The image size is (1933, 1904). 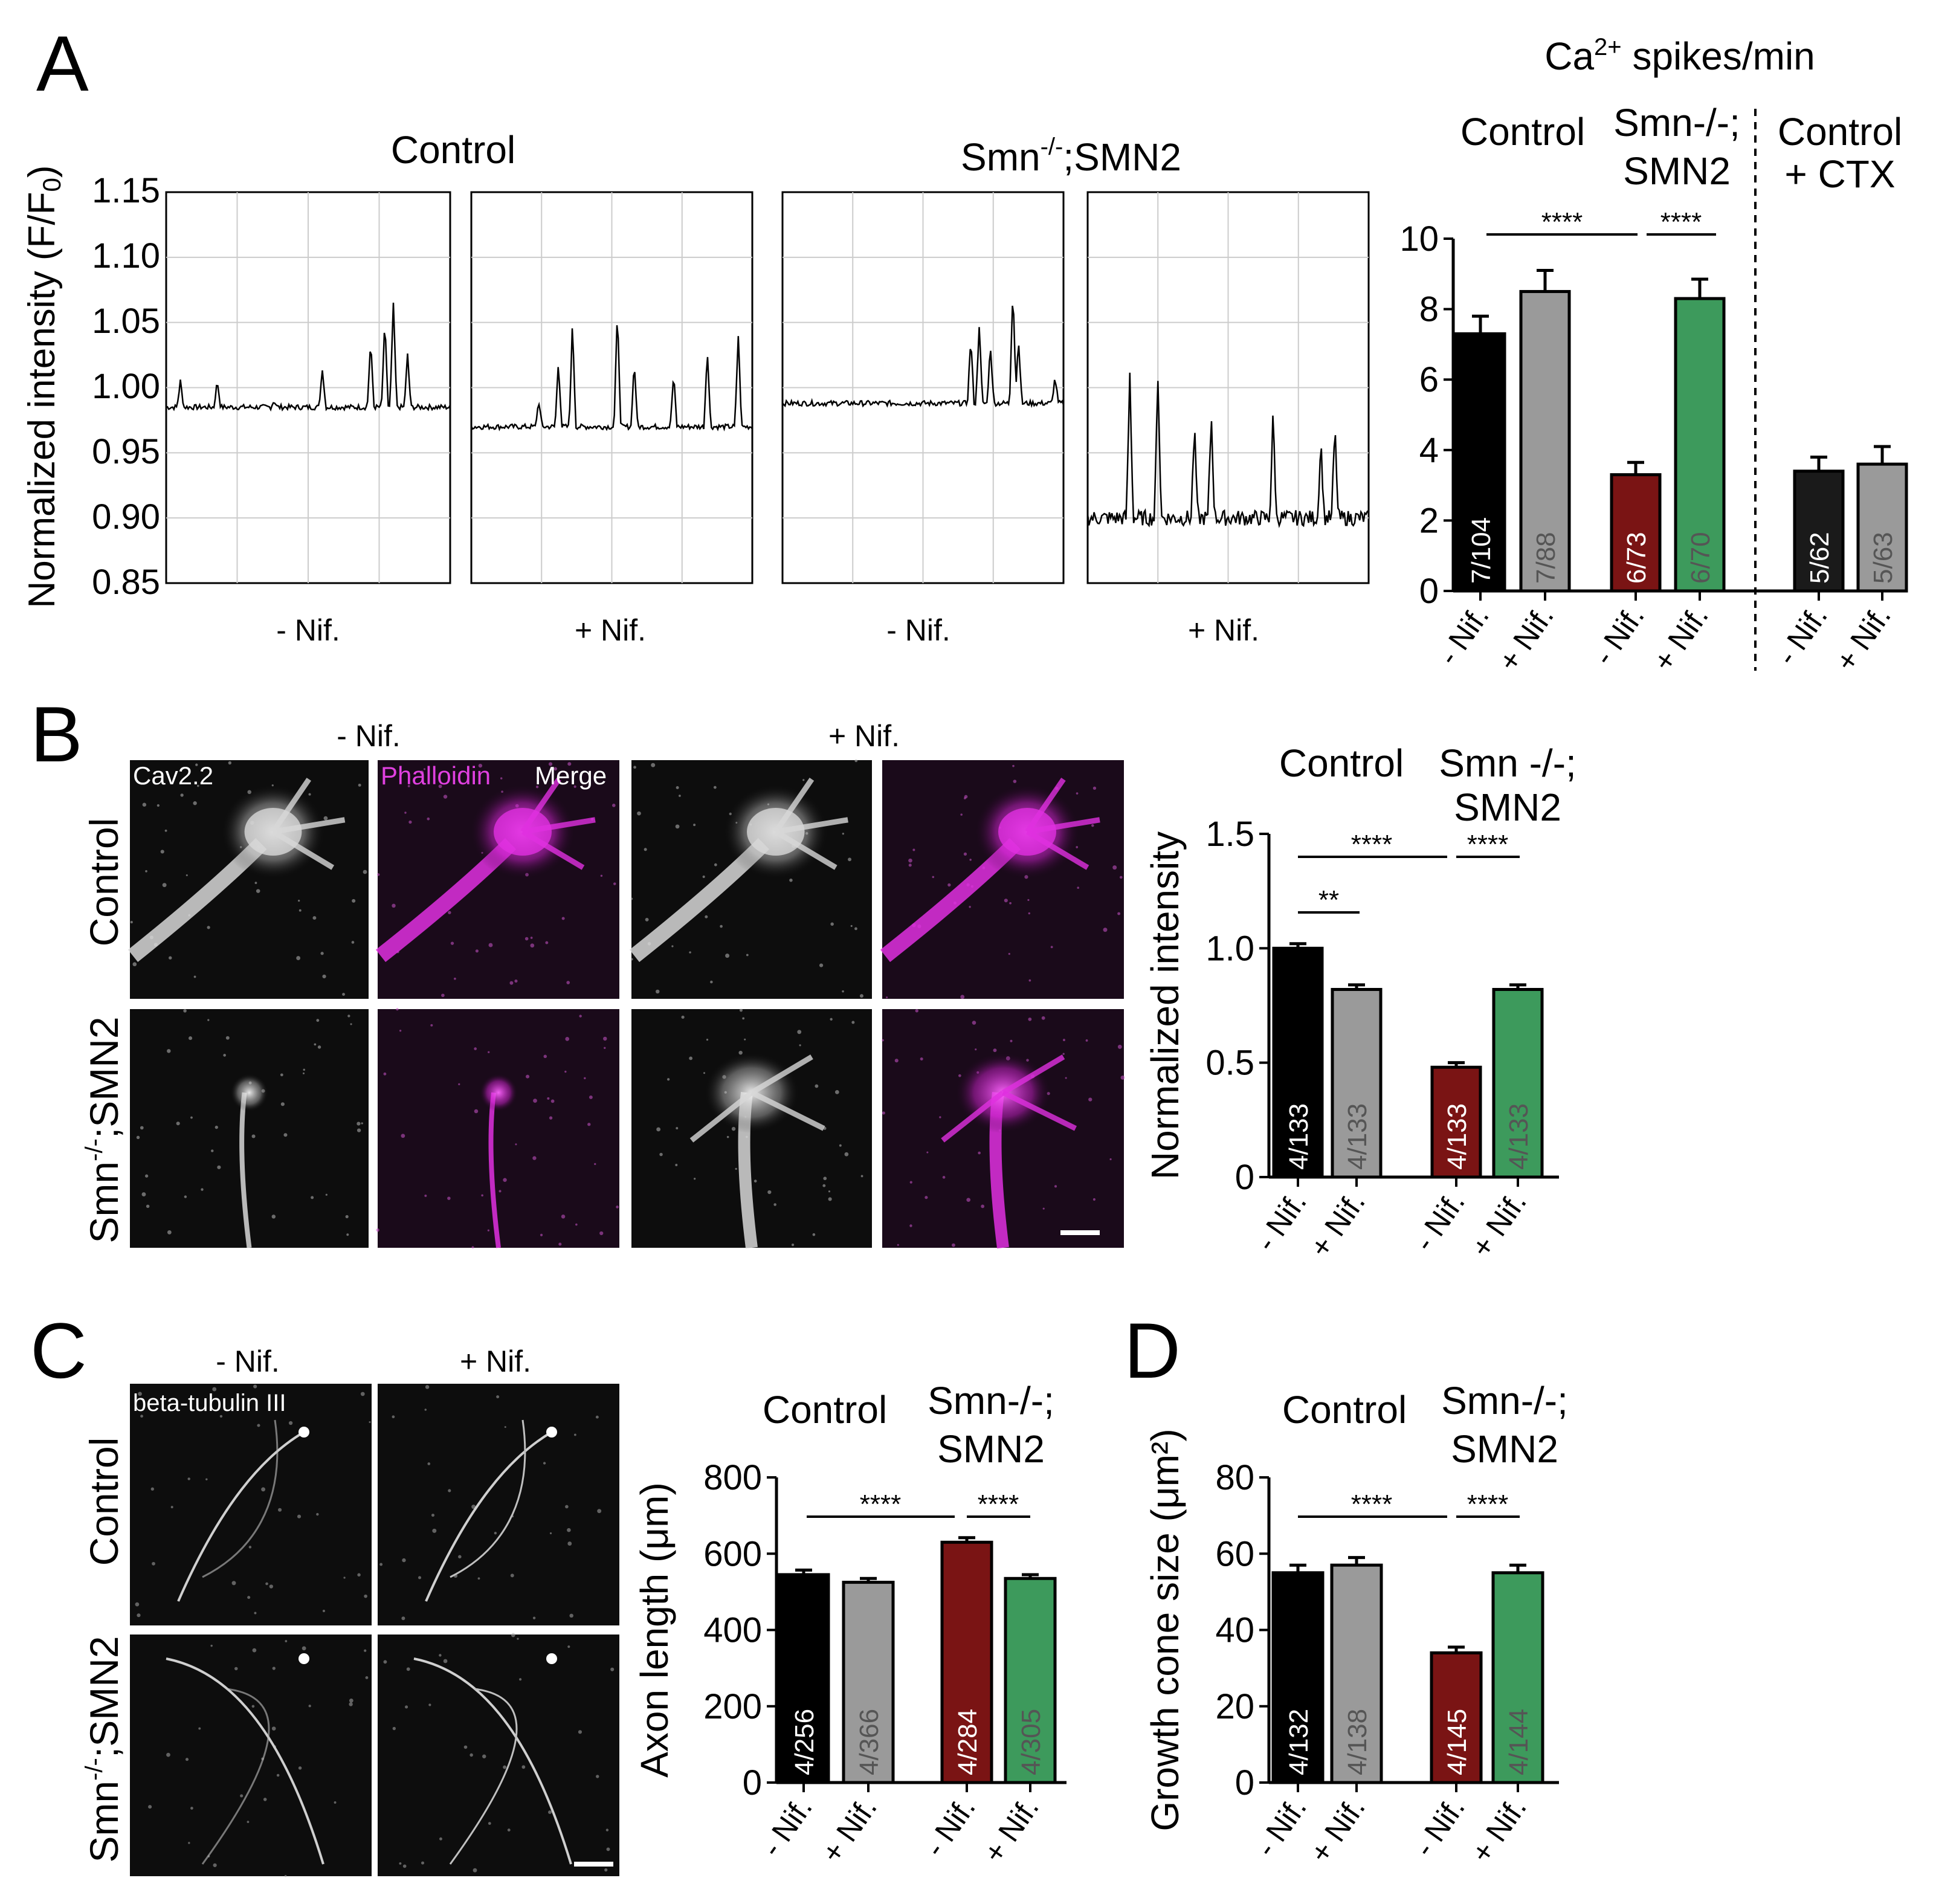 What do you see at coordinates (1504, 1449) in the screenshot?
I see `bar-d-group-smn2: SMN2` at bounding box center [1504, 1449].